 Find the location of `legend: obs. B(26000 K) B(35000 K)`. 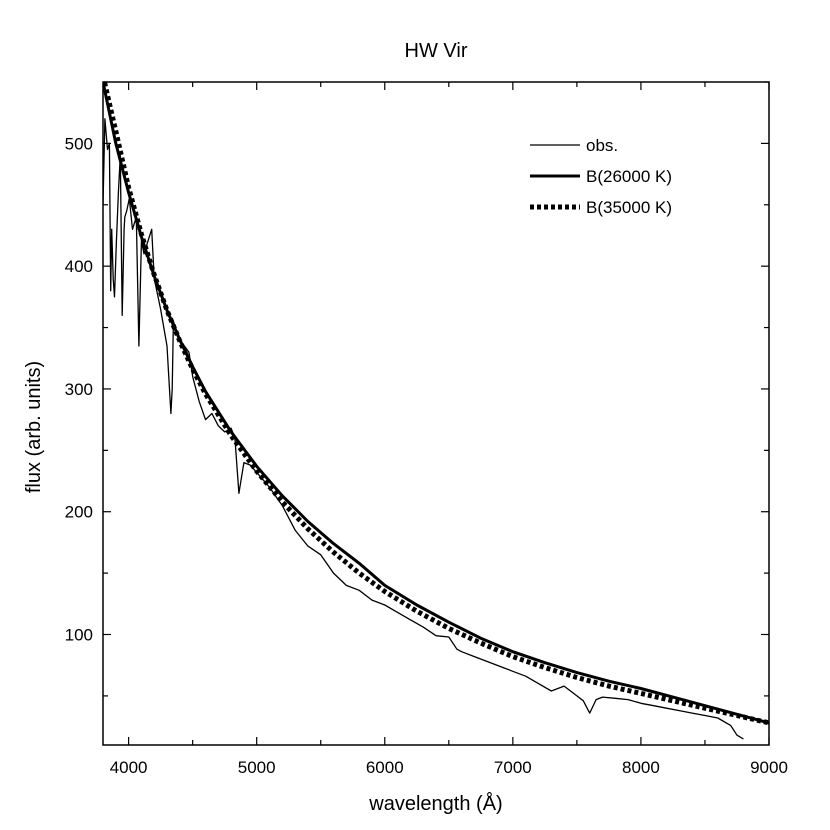

legend: obs. B(26000 K) B(35000 K) is located at coordinates (601, 176).